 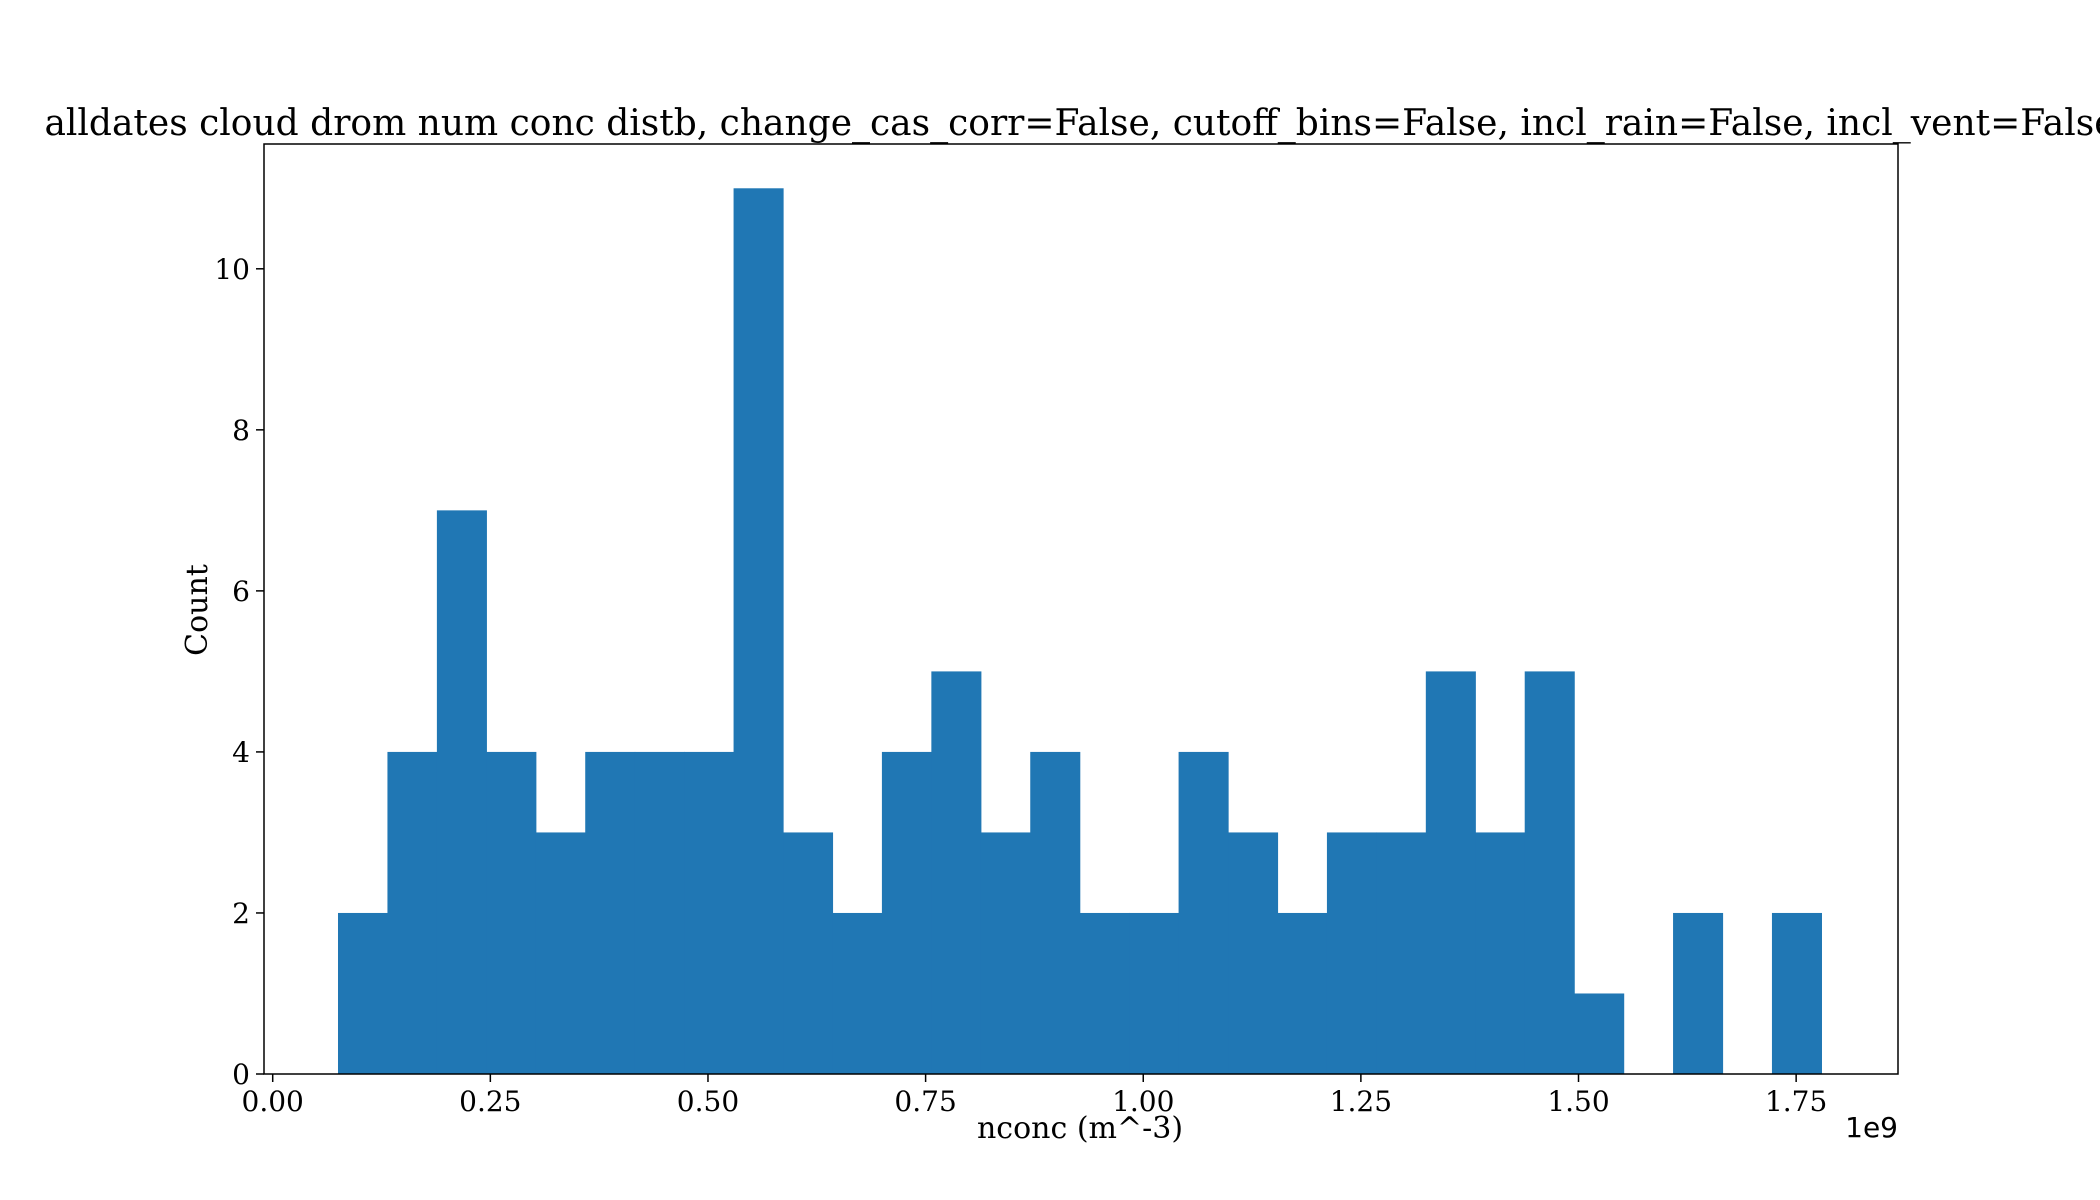 I want to click on y-tick-label: 0, so click(x=241, y=1074).